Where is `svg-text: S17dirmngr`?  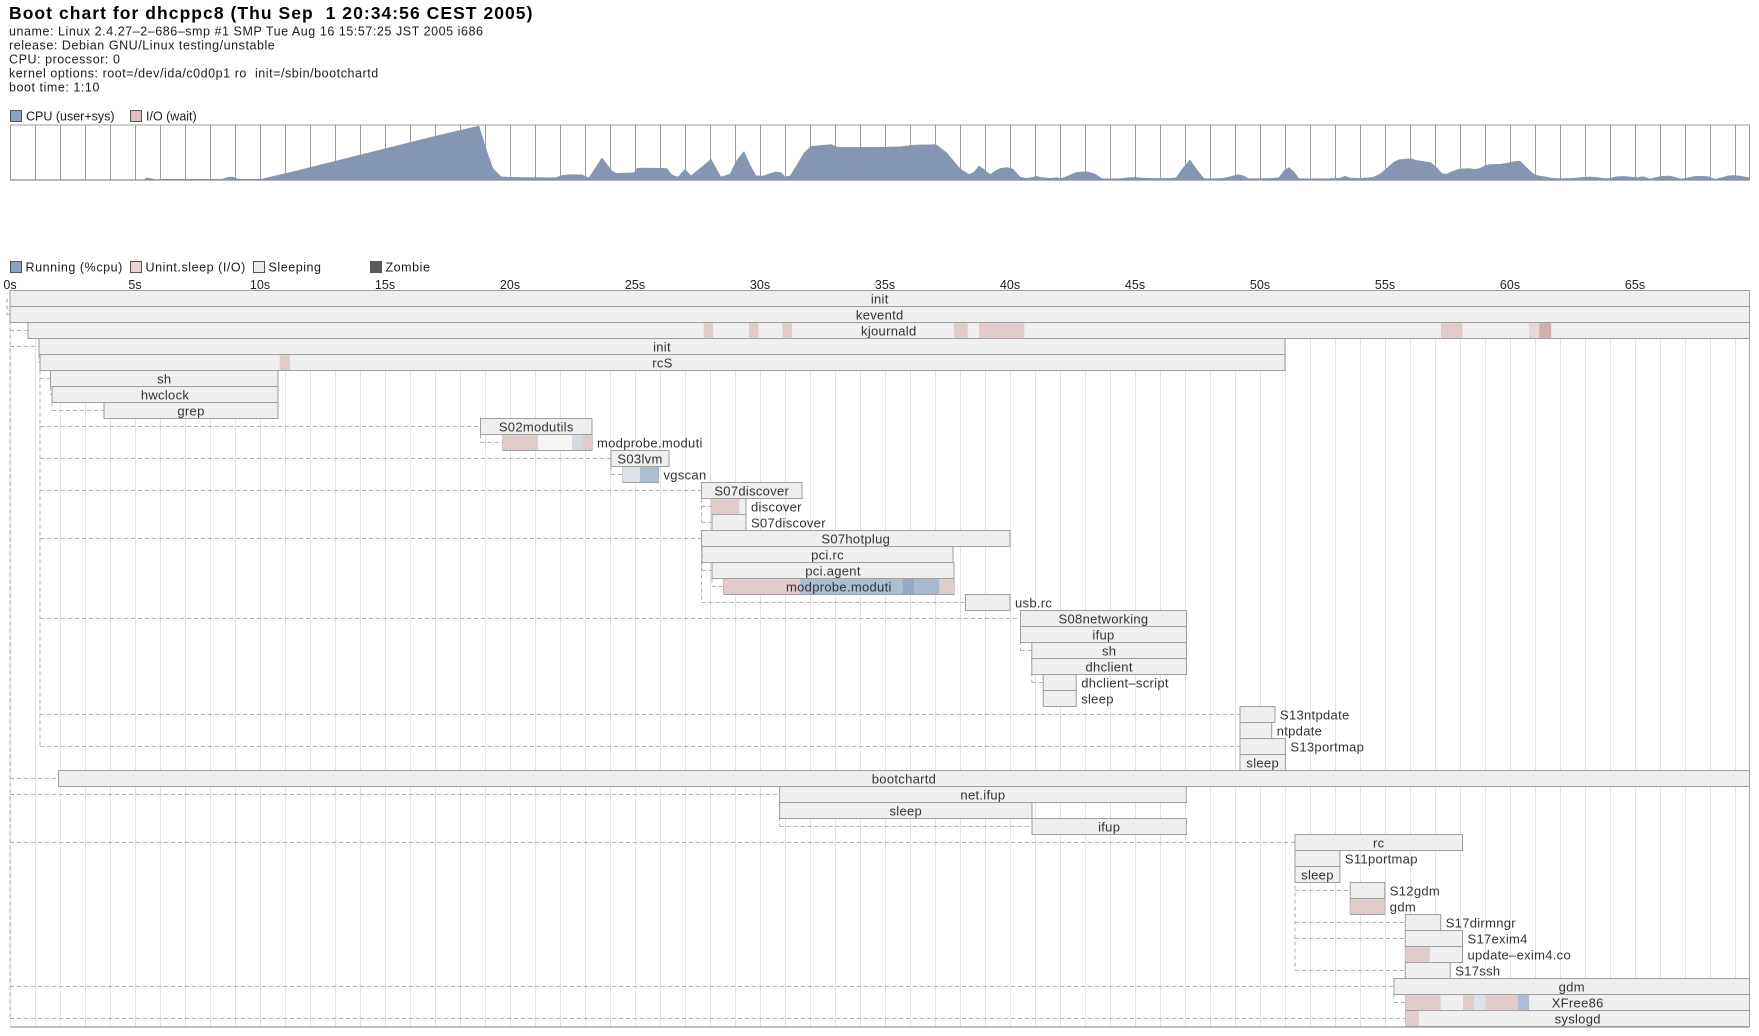 svg-text: S17dirmngr is located at coordinates (1481, 923).